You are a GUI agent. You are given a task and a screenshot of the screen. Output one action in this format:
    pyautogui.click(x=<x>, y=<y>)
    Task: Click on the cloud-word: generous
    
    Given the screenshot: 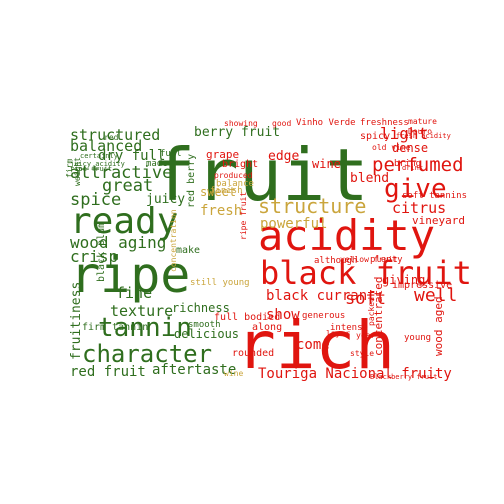 What is the action you would take?
    pyautogui.click(x=323, y=316)
    